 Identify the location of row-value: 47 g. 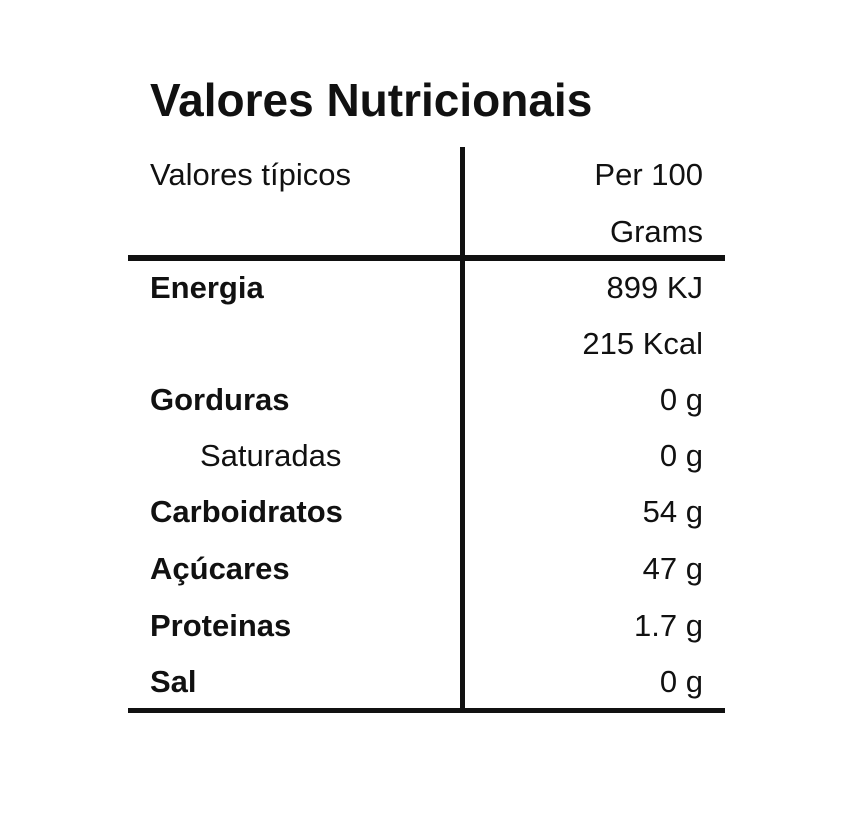
(672, 568).